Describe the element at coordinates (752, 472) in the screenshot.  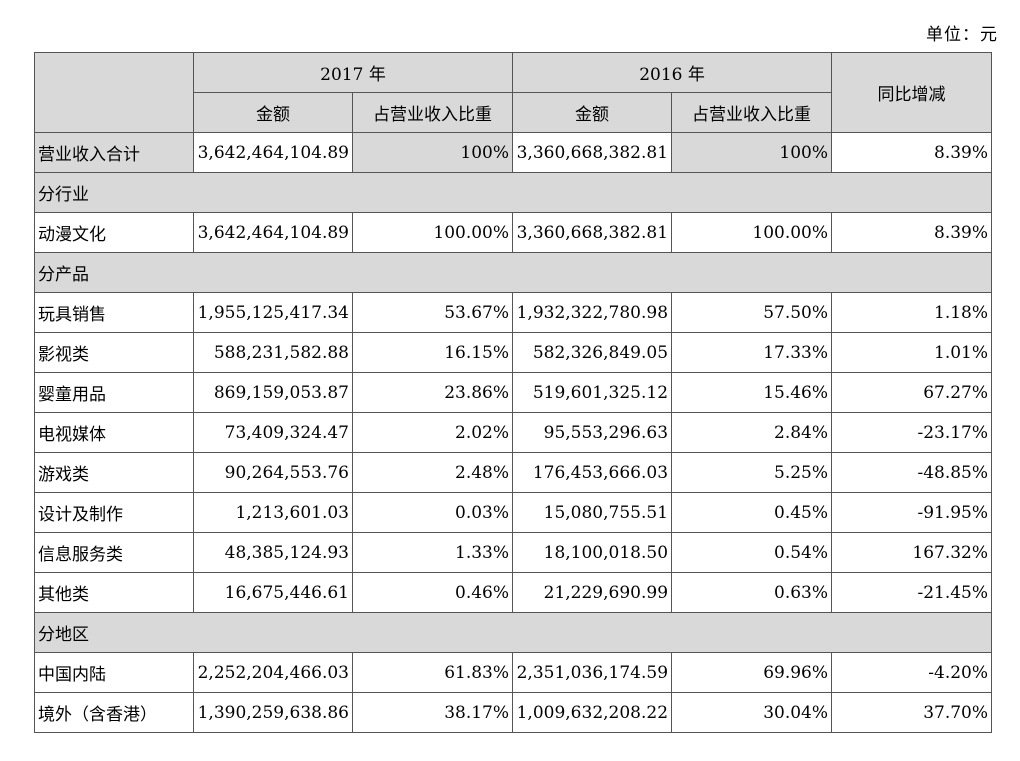
I see `ratio-2016-cell: 5.25%` at that location.